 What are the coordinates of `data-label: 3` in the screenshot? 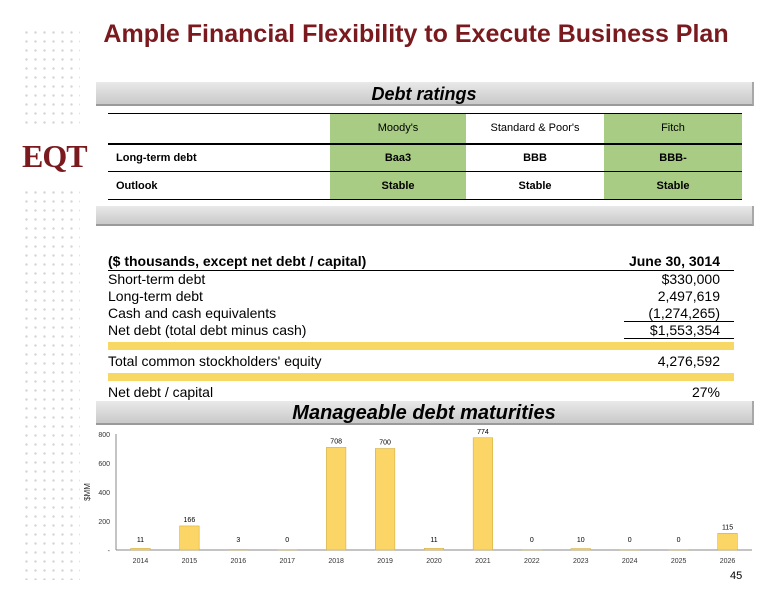 It's located at (238, 540).